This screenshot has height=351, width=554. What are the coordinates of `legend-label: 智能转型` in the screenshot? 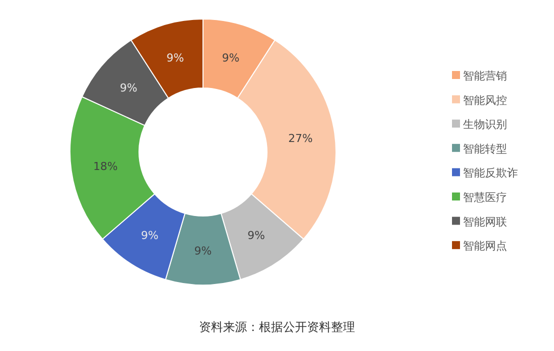 It's located at (485, 149).